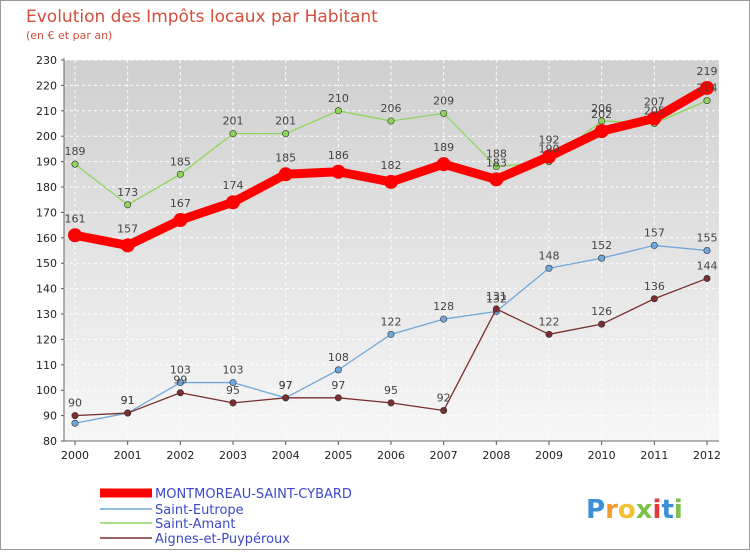  Describe the element at coordinates (707, 71) in the screenshot. I see `data-label: 219` at that location.